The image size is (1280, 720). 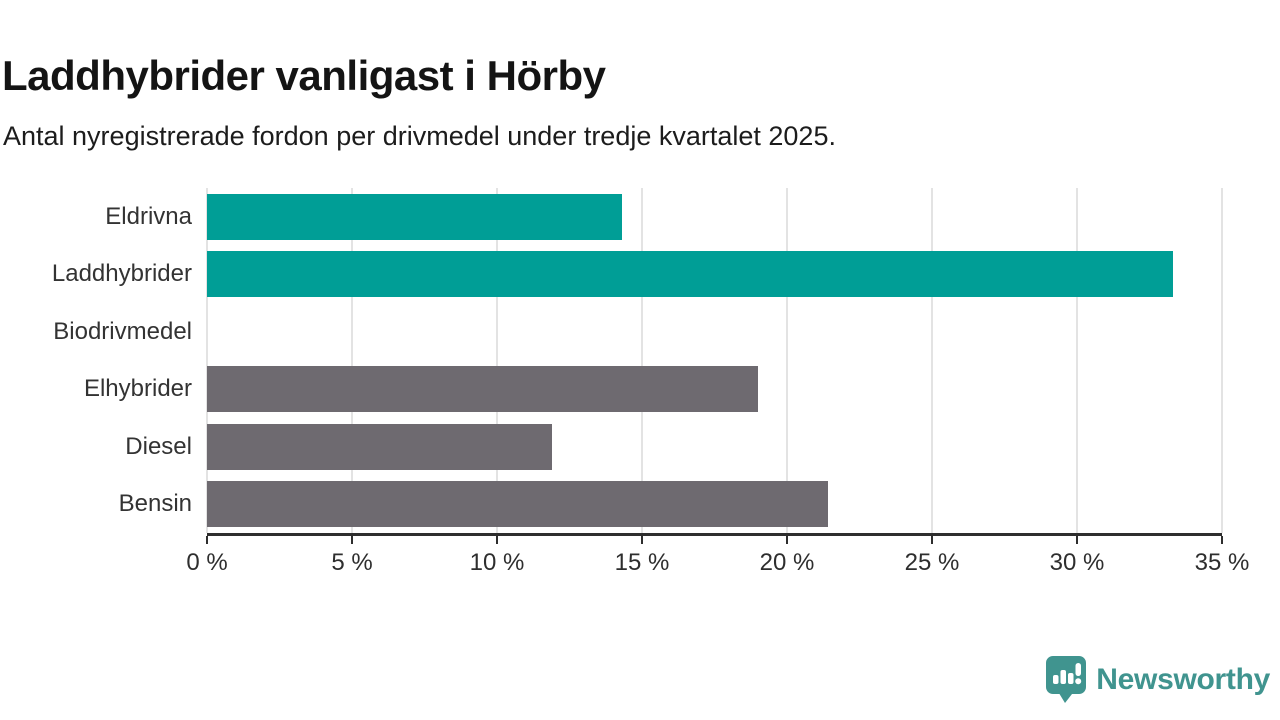 I want to click on category-label: Biodrivmedel, so click(x=122, y=331).